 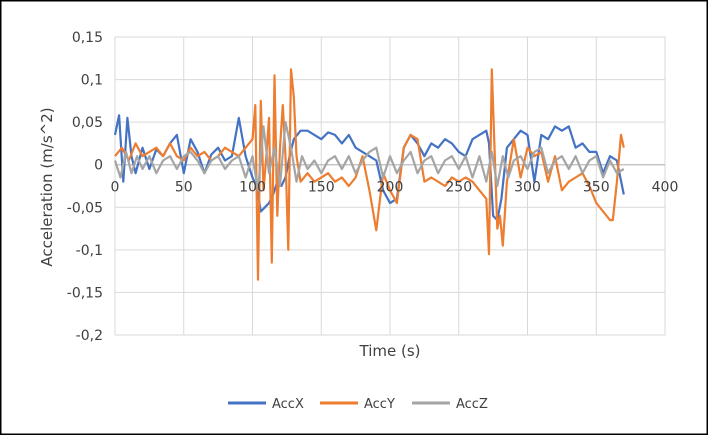 I want to click on y-axis-title: Acceleration (m/s^2), so click(x=47, y=186).